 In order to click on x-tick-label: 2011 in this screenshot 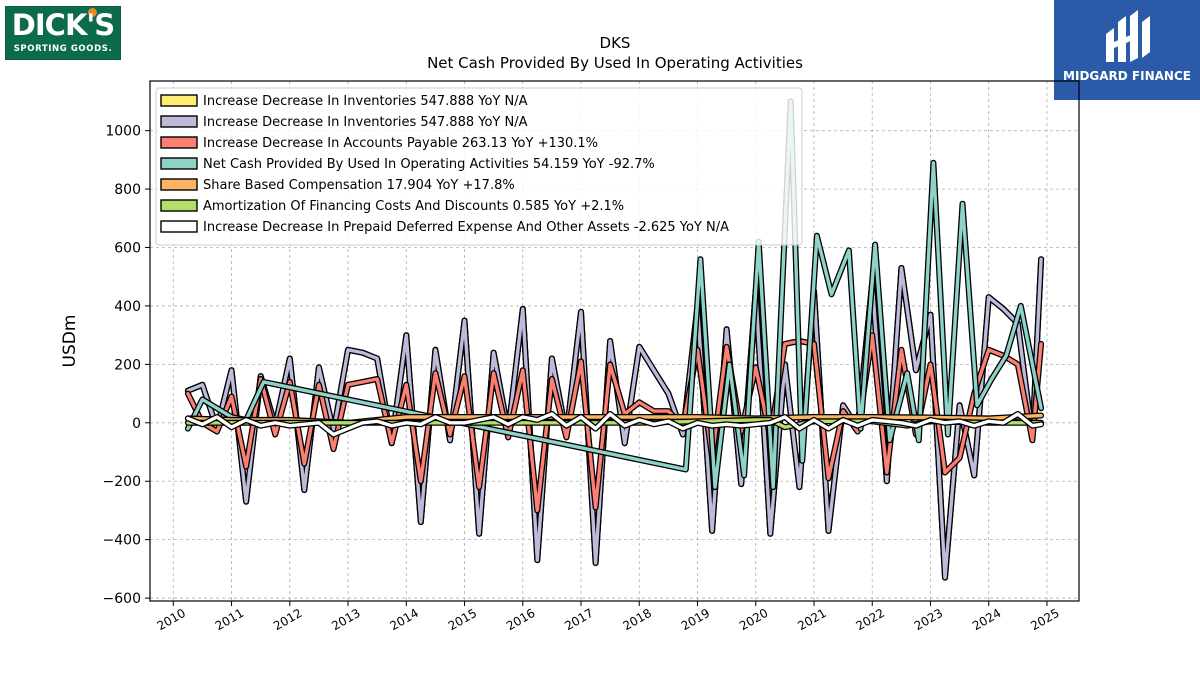, I will do `click(229, 619)`.